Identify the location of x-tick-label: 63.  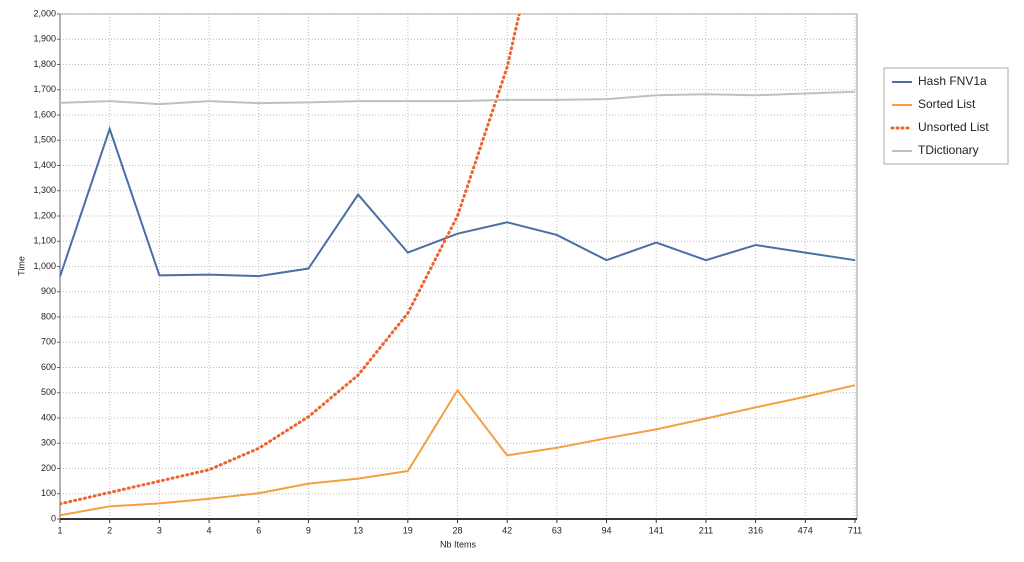
(557, 530).